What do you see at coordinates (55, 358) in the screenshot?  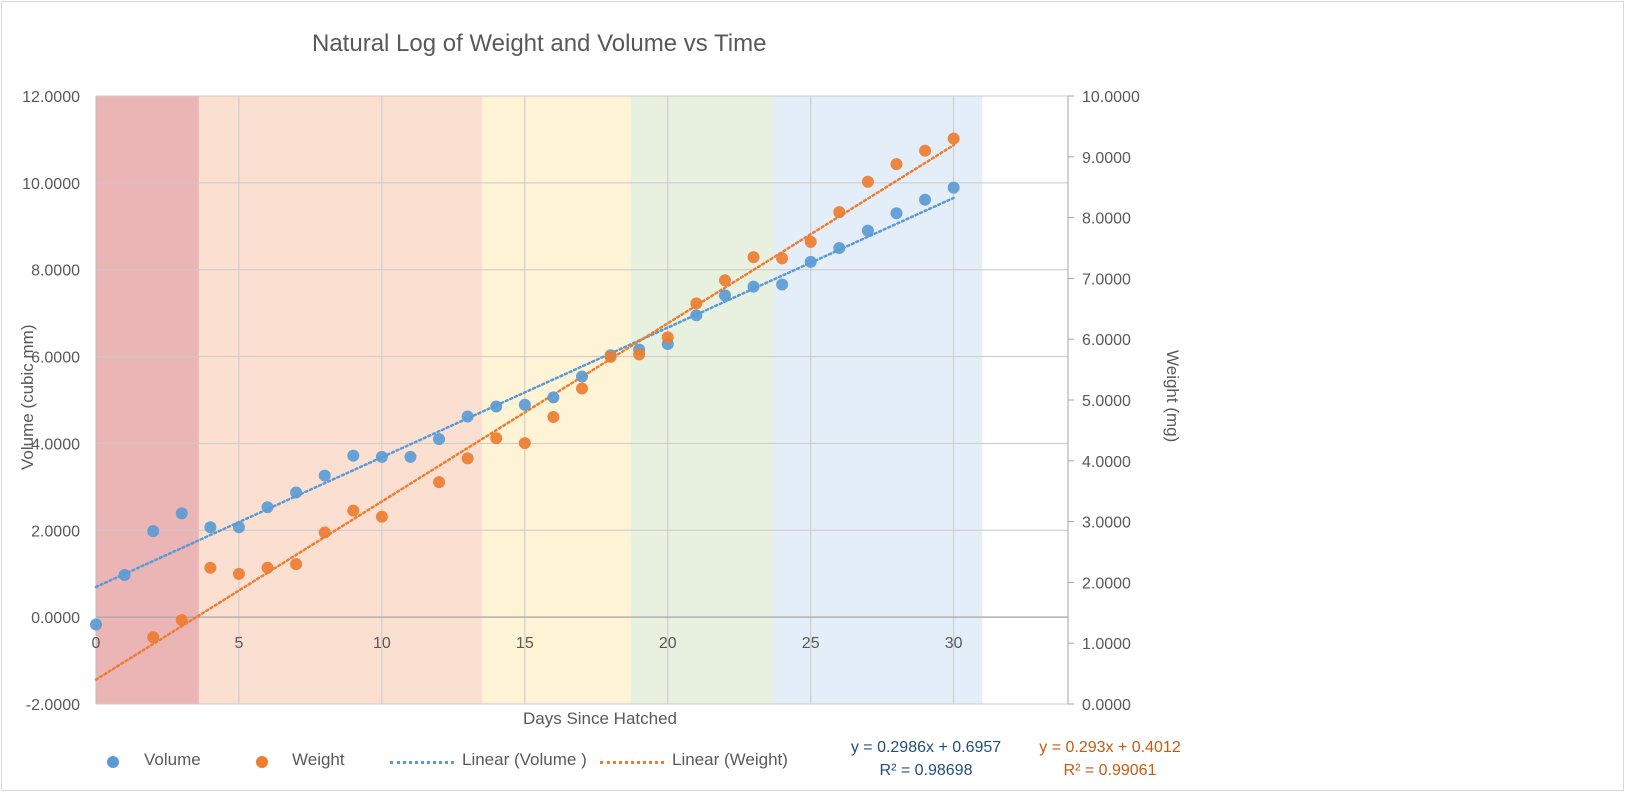 I see `y-tick-label-4: 6.0000` at bounding box center [55, 358].